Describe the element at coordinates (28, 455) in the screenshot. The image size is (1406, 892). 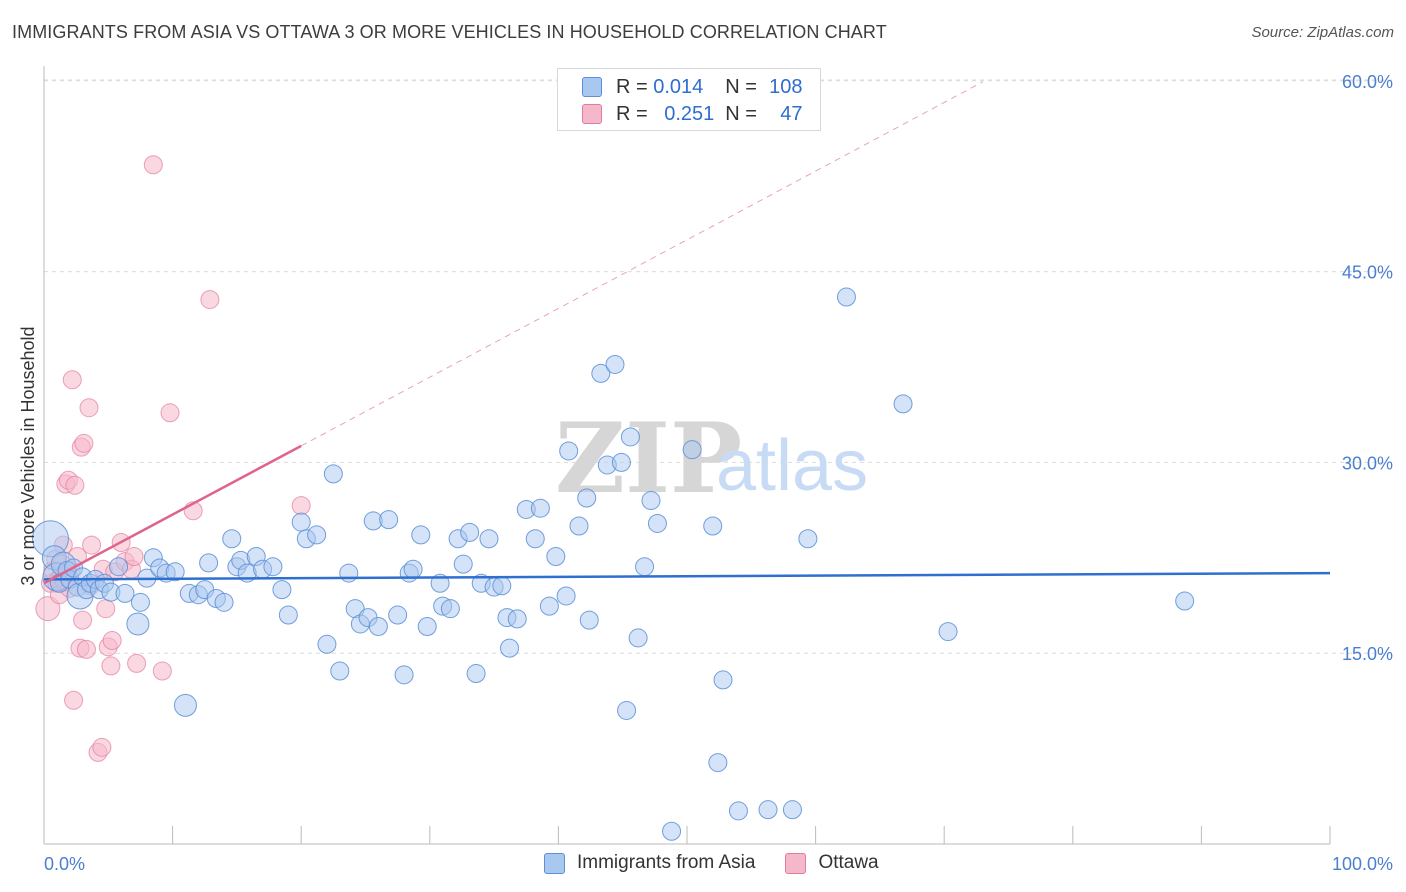
I see `y-axis-label: 3 or more Vehicles in Household` at that location.